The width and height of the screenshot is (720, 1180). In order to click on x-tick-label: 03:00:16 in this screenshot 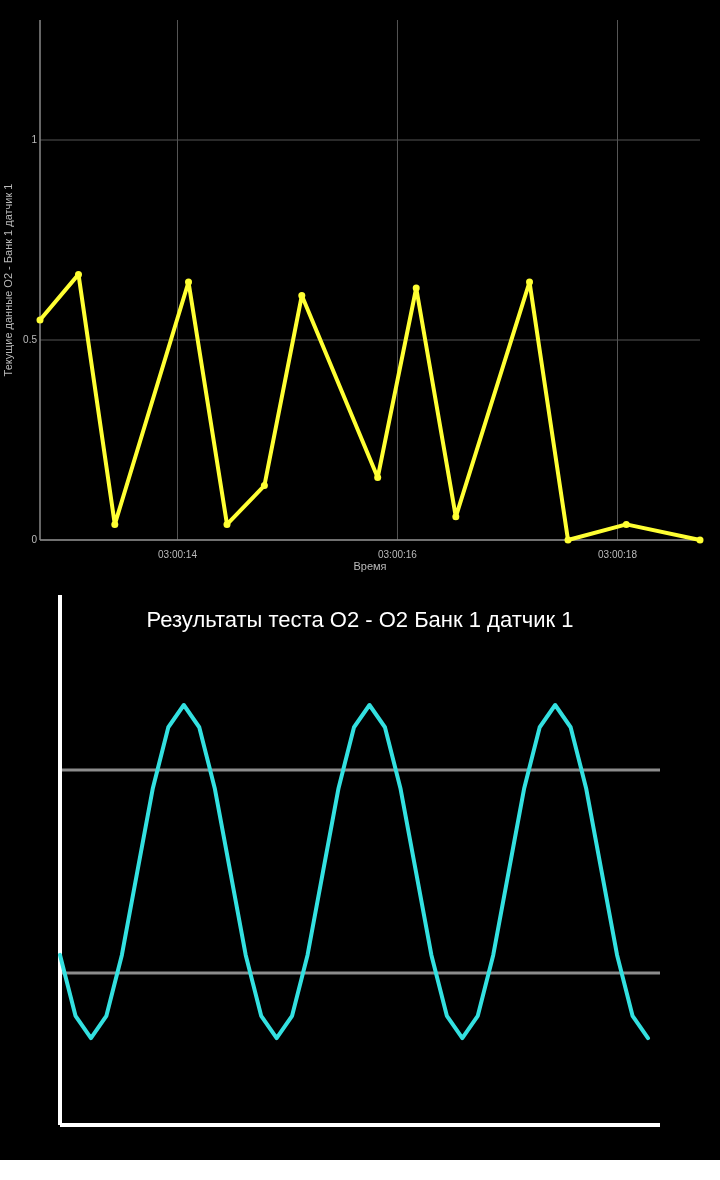, I will do `click(398, 554)`.